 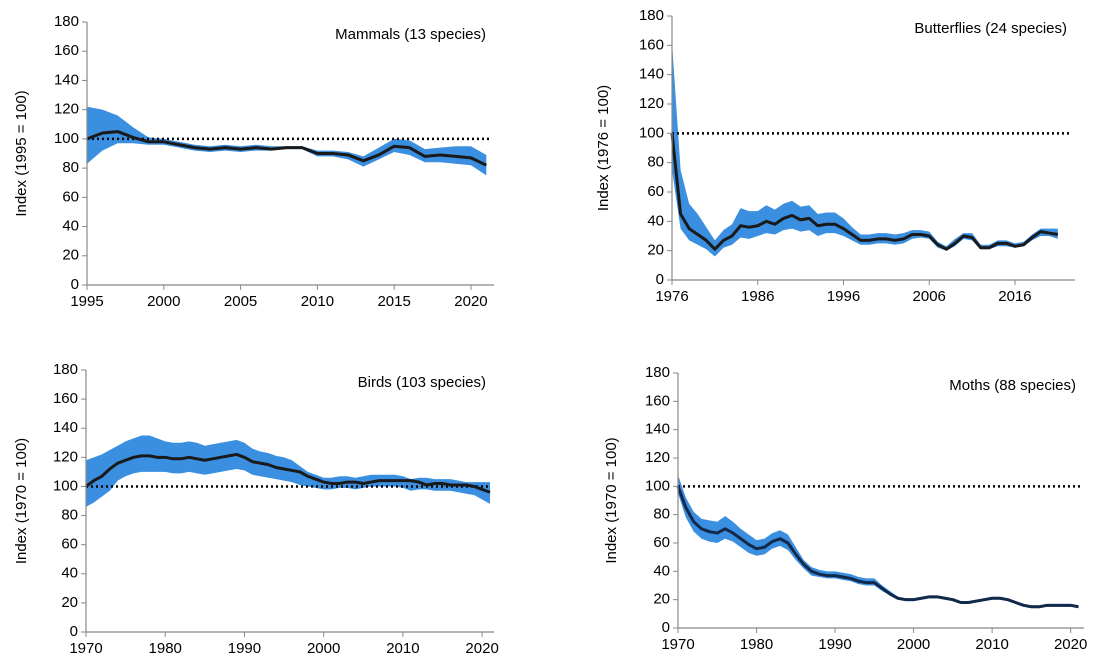 What do you see at coordinates (1012, 385) in the screenshot?
I see `panel-title: Moths (88 species)` at bounding box center [1012, 385].